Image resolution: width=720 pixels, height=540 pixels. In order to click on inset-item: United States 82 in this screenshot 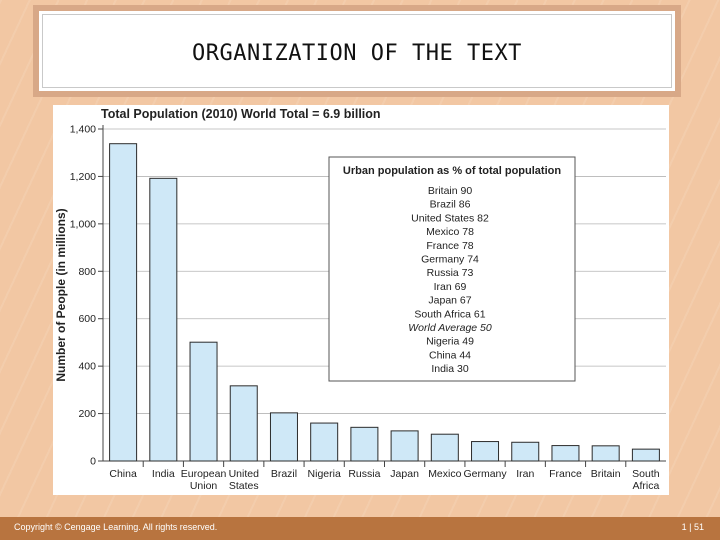, I will do `click(450, 218)`.